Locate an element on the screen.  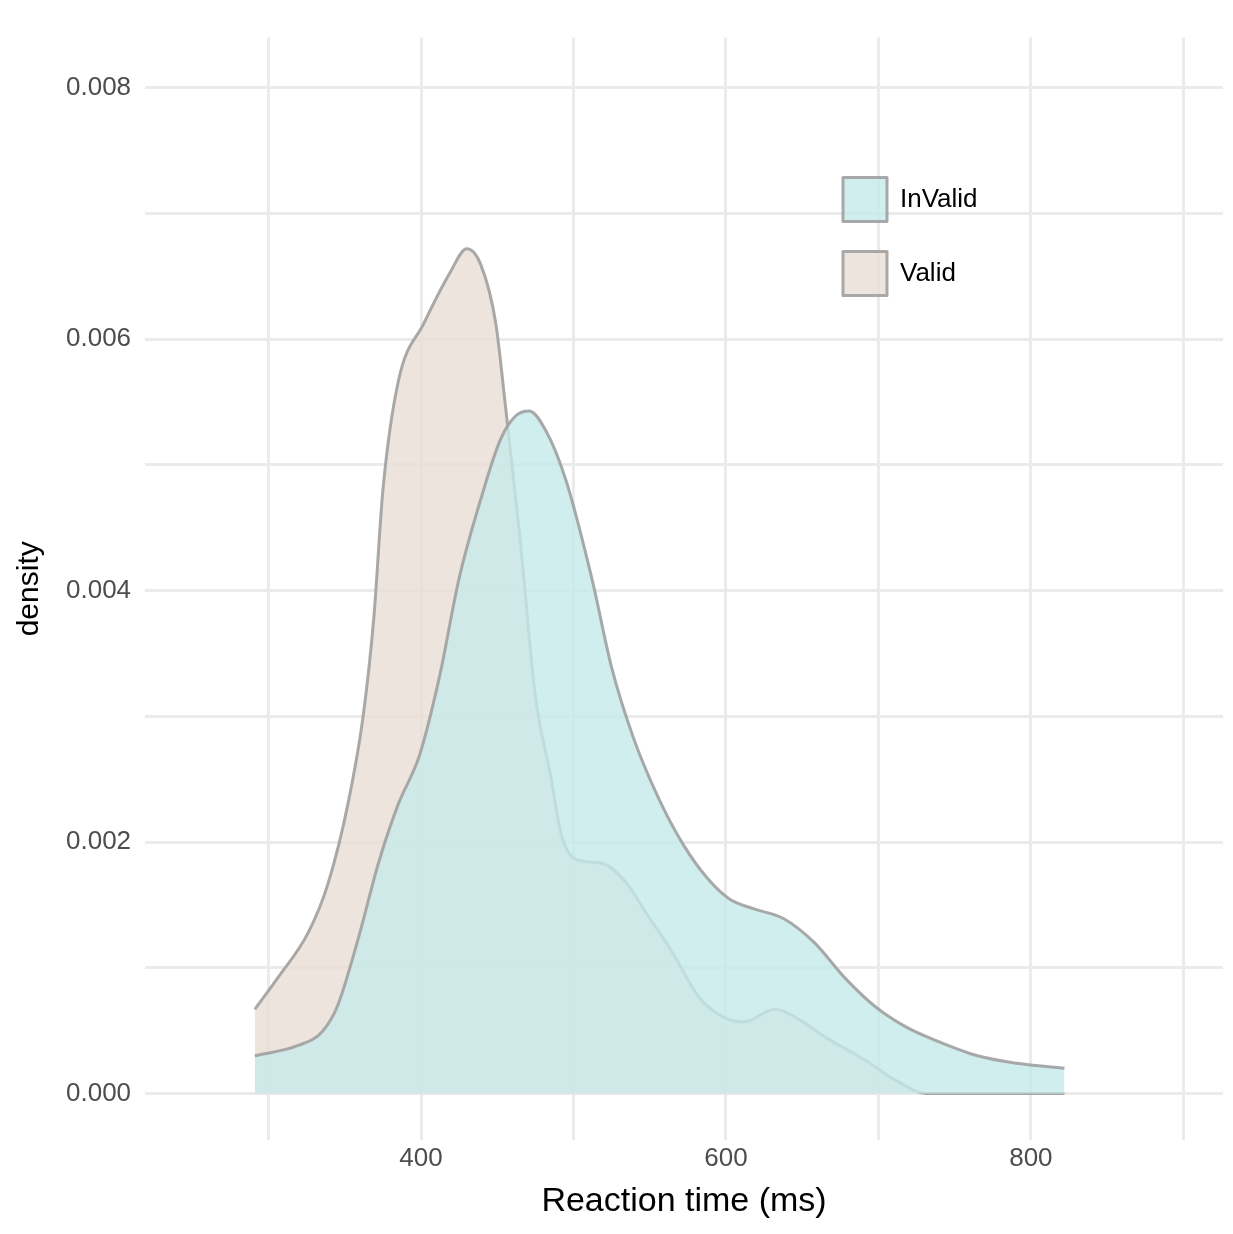
x-axis-title: Reaction time (ms) is located at coordinates (684, 1198).